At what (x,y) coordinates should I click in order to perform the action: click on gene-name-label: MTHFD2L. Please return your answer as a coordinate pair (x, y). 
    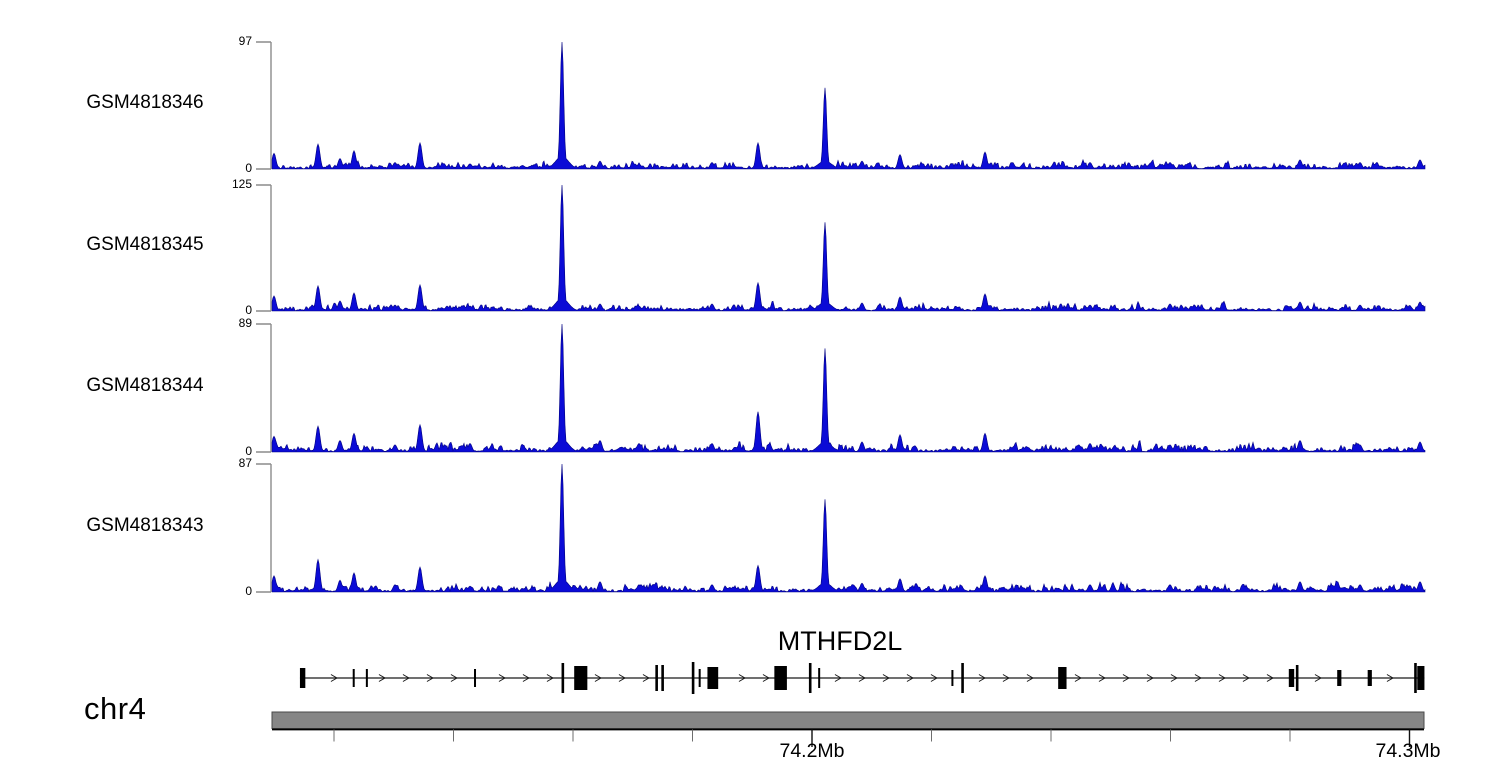
    Looking at the image, I should click on (840, 641).